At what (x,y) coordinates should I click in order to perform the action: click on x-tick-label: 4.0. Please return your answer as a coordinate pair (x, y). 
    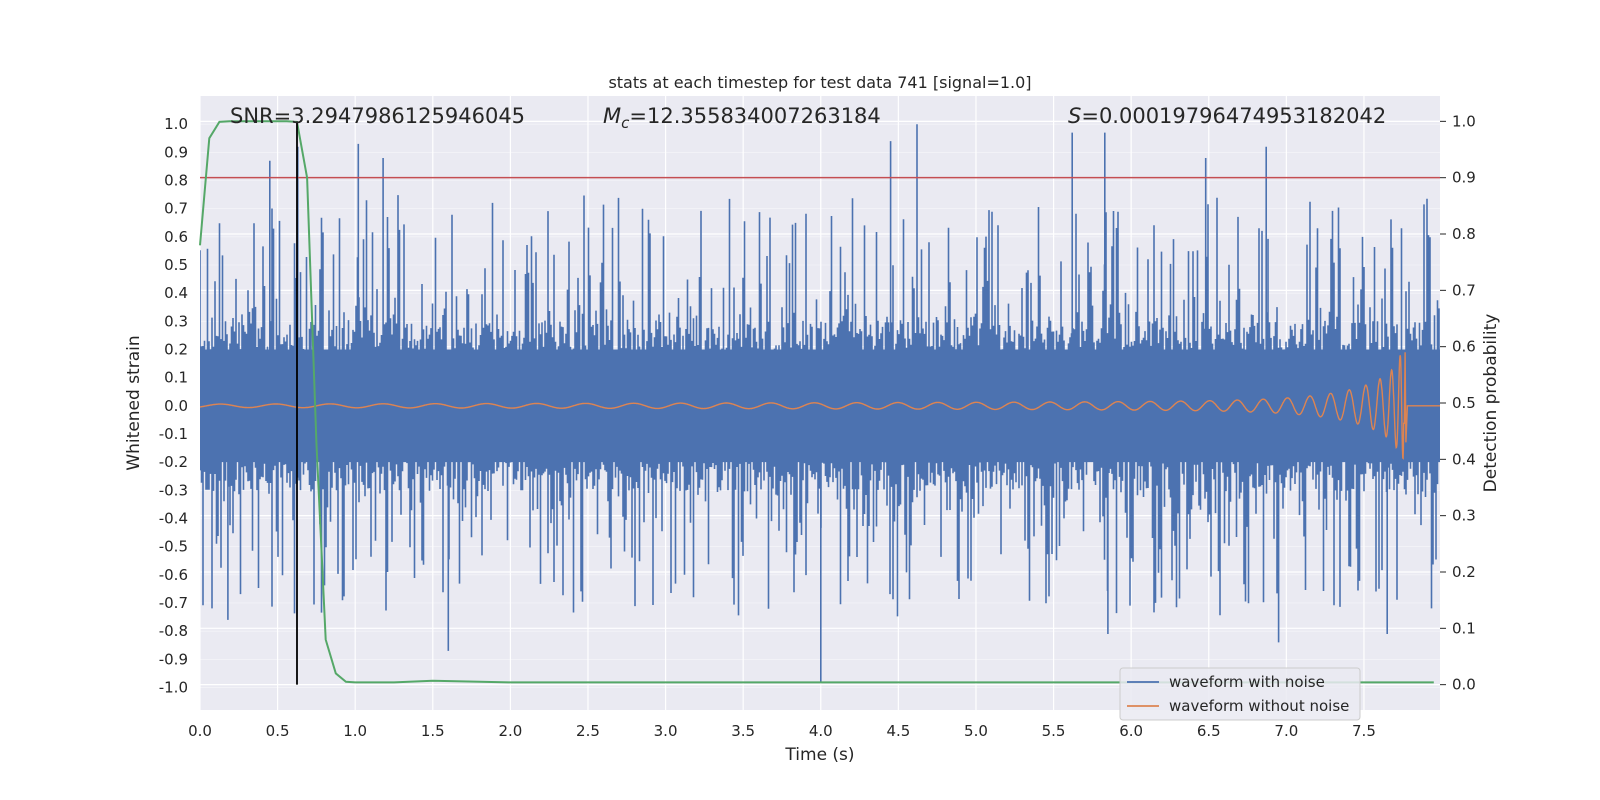
    Looking at the image, I should click on (821, 731).